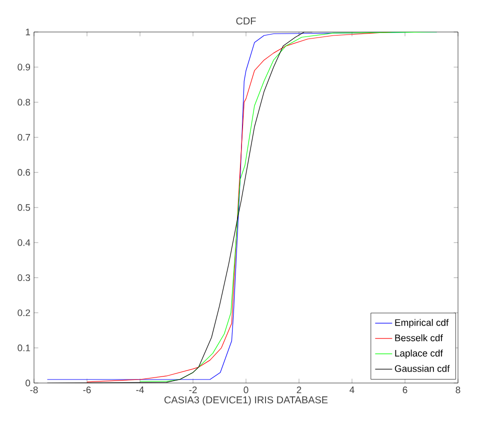 The height and width of the screenshot is (424, 483). I want to click on legend-label: Laplace cdf, so click(419, 354).